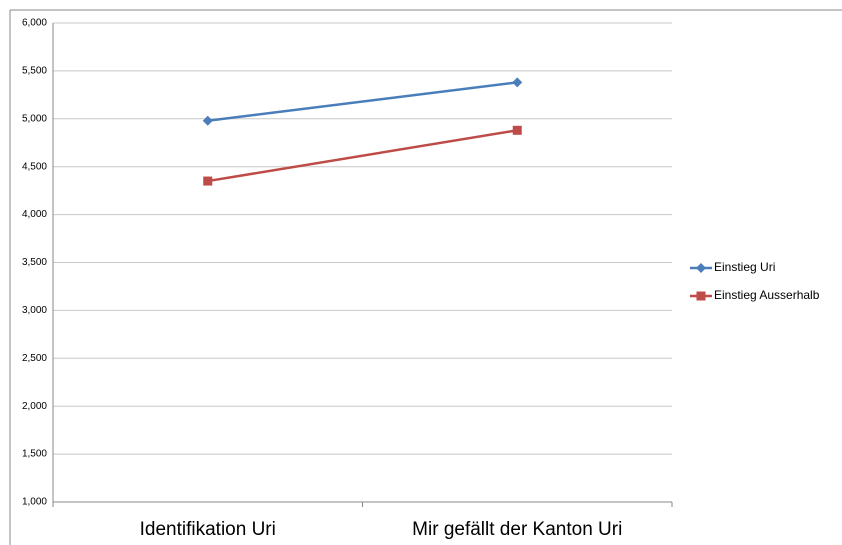 The height and width of the screenshot is (545, 842). Describe the element at coordinates (34, 118) in the screenshot. I see `y-tick-label: 5,000` at that location.